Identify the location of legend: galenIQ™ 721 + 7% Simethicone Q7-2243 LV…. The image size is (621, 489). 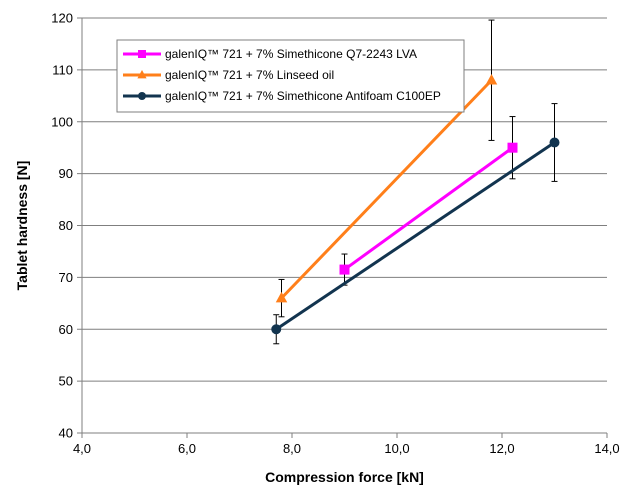
(290, 76).